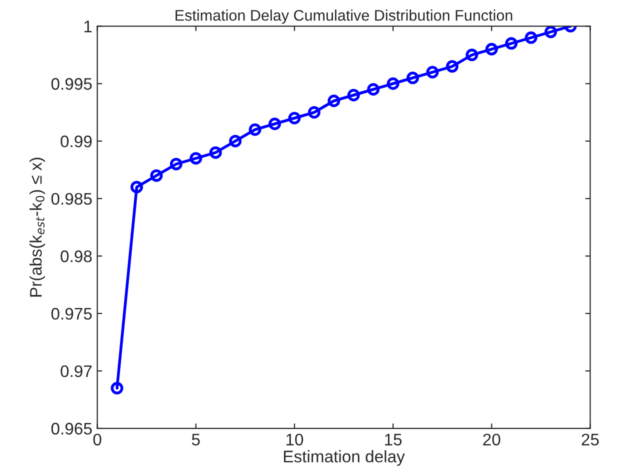 Image resolution: width=636 pixels, height=476 pixels. I want to click on y-tick-label: 0.98, so click(76, 256).